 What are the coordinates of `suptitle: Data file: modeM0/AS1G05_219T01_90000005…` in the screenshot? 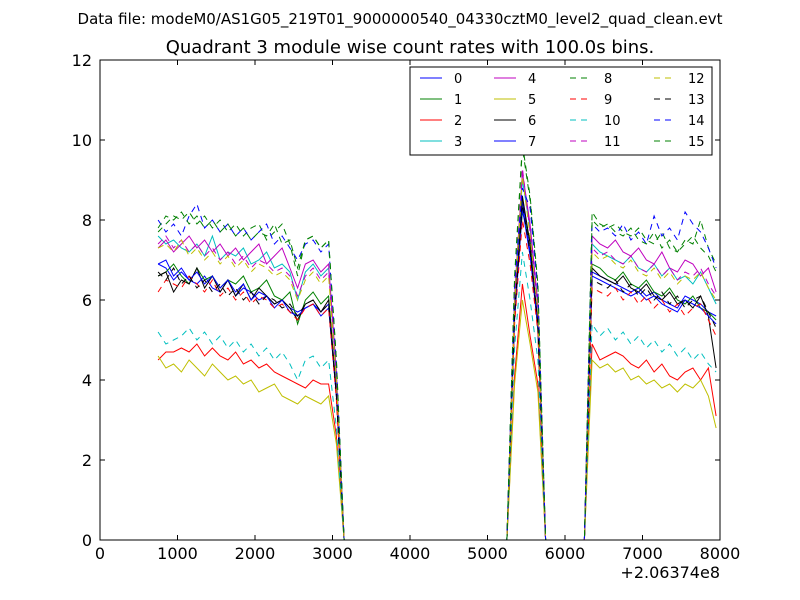 It's located at (400, 19).